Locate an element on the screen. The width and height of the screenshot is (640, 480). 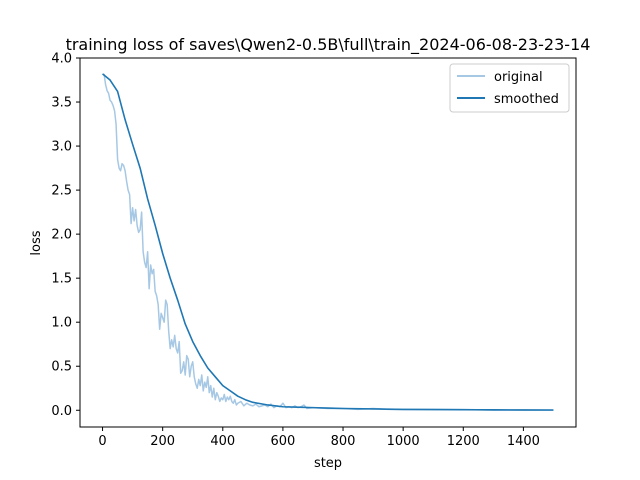
x-tick-label: 1000 is located at coordinates (403, 441).